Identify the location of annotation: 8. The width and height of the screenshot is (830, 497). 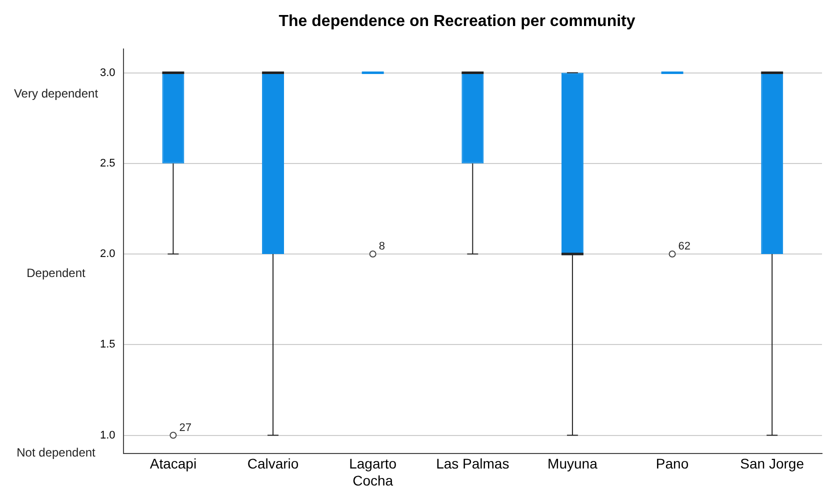
(381, 246).